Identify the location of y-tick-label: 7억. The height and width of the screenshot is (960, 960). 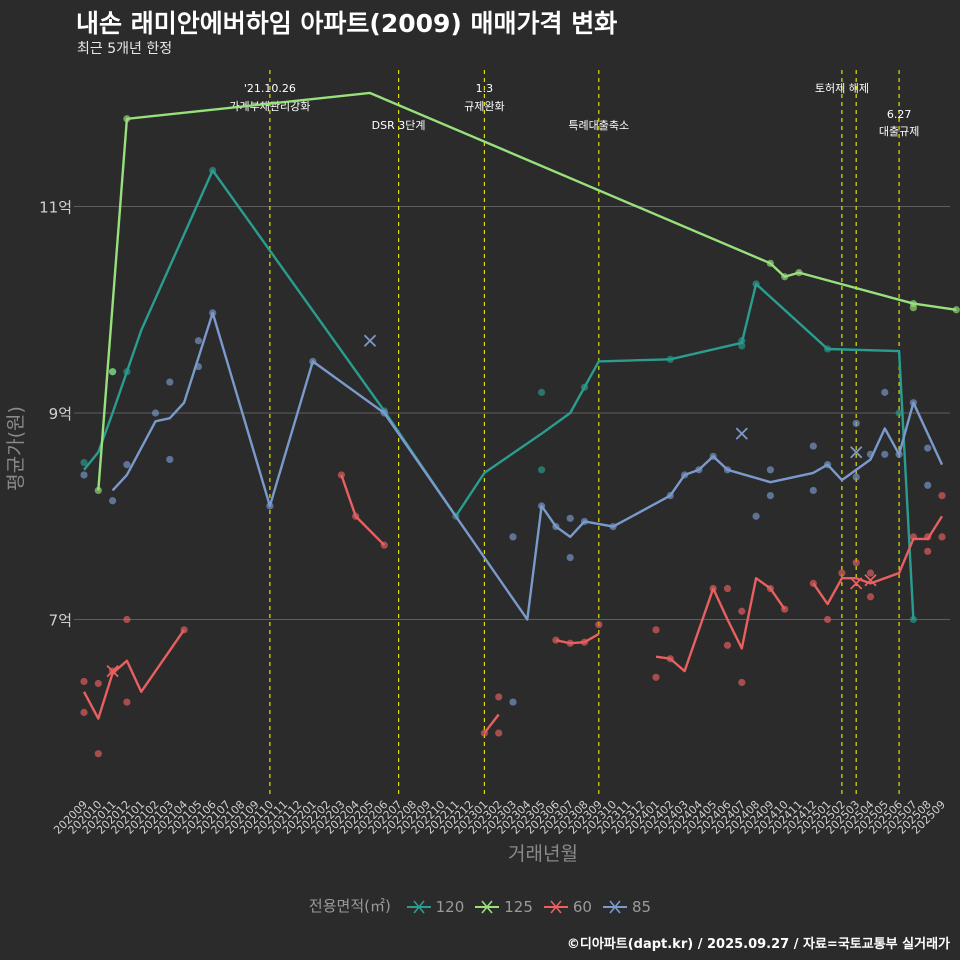
(60, 620).